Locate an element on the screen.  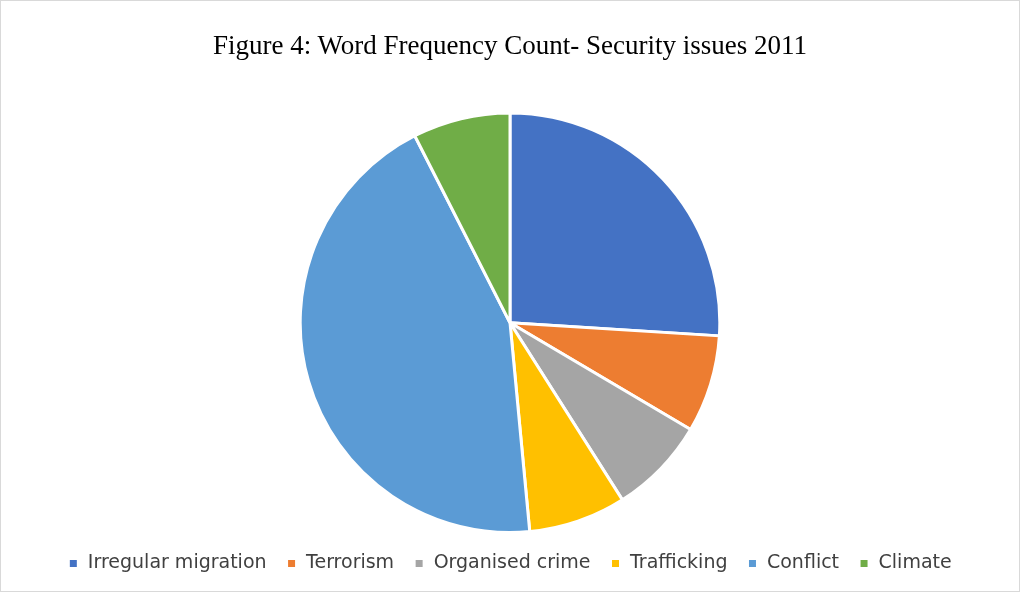
legend-label: Organised crime is located at coordinates (512, 561).